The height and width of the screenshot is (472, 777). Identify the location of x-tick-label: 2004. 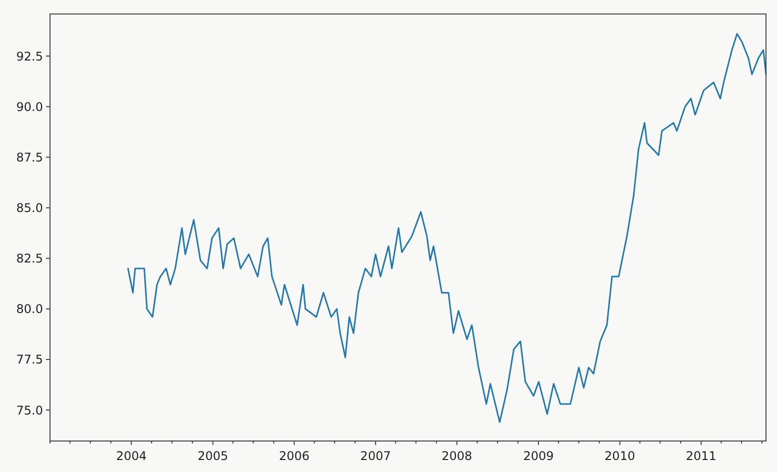
(131, 456).